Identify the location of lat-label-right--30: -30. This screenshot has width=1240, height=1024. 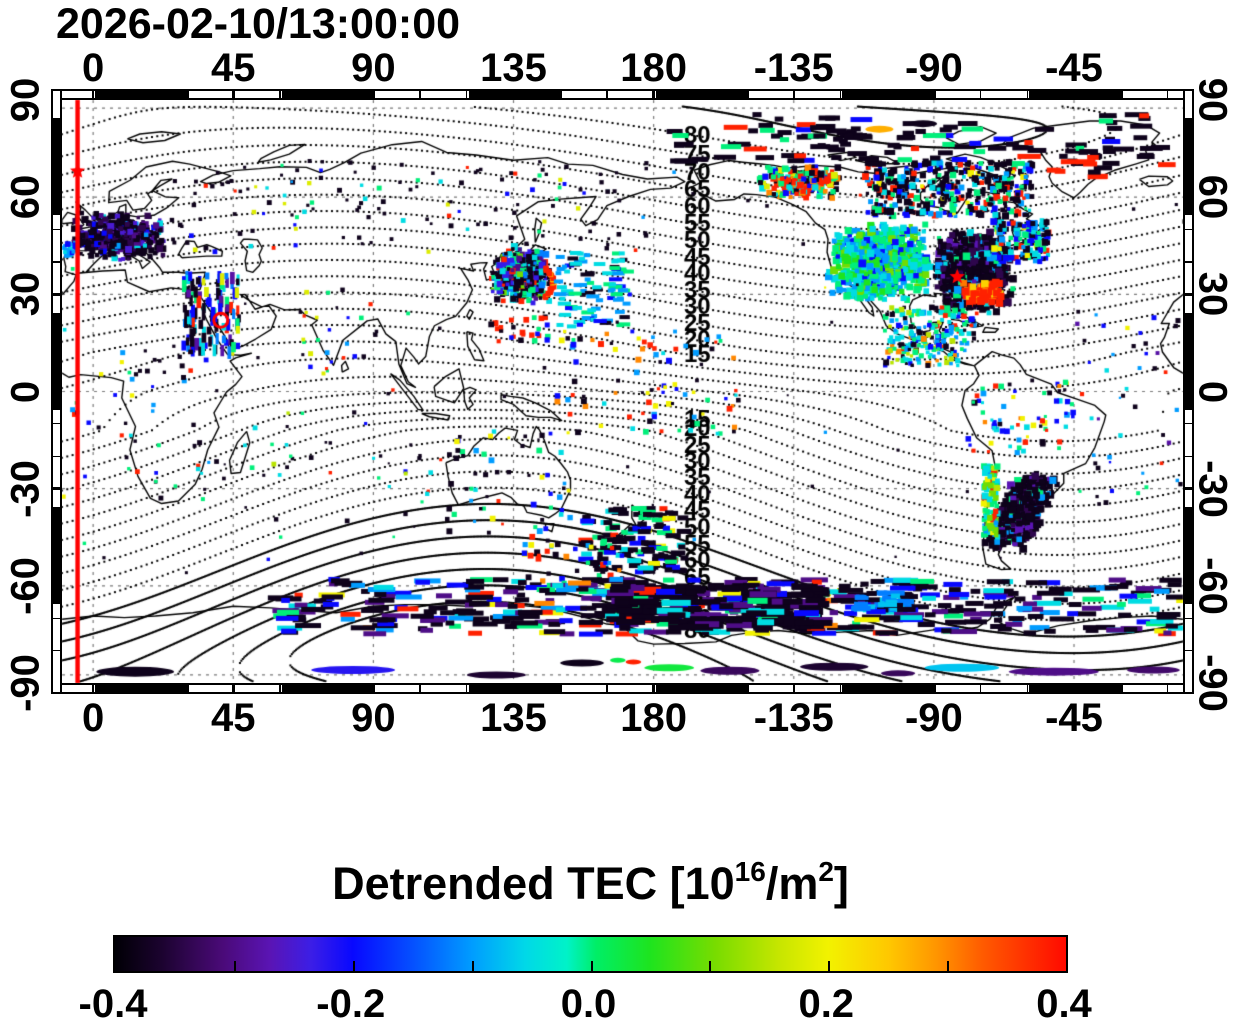
(1212, 488).